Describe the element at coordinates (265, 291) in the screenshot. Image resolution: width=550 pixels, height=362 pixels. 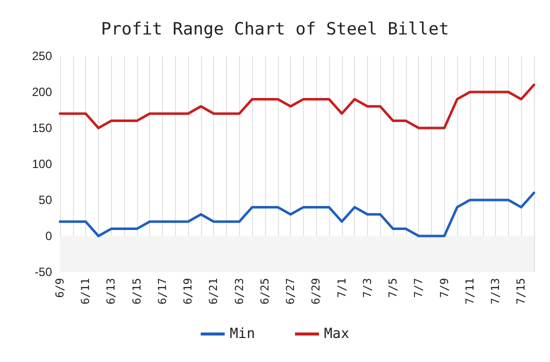
I see `x-tick-label: 6/25` at that location.